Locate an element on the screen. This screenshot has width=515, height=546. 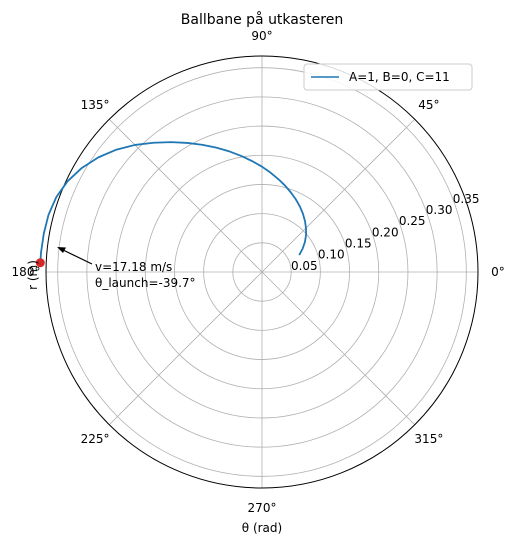
series-layer is located at coordinates (171, 204).